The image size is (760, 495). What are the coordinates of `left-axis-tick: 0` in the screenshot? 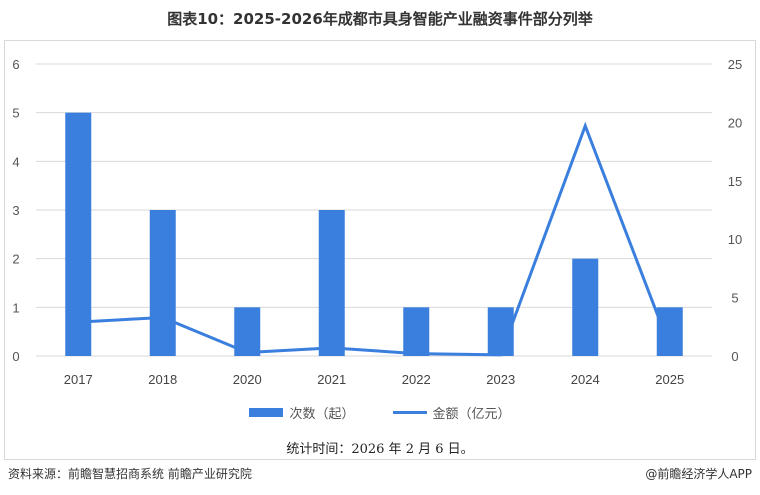 It's located at (15, 356).